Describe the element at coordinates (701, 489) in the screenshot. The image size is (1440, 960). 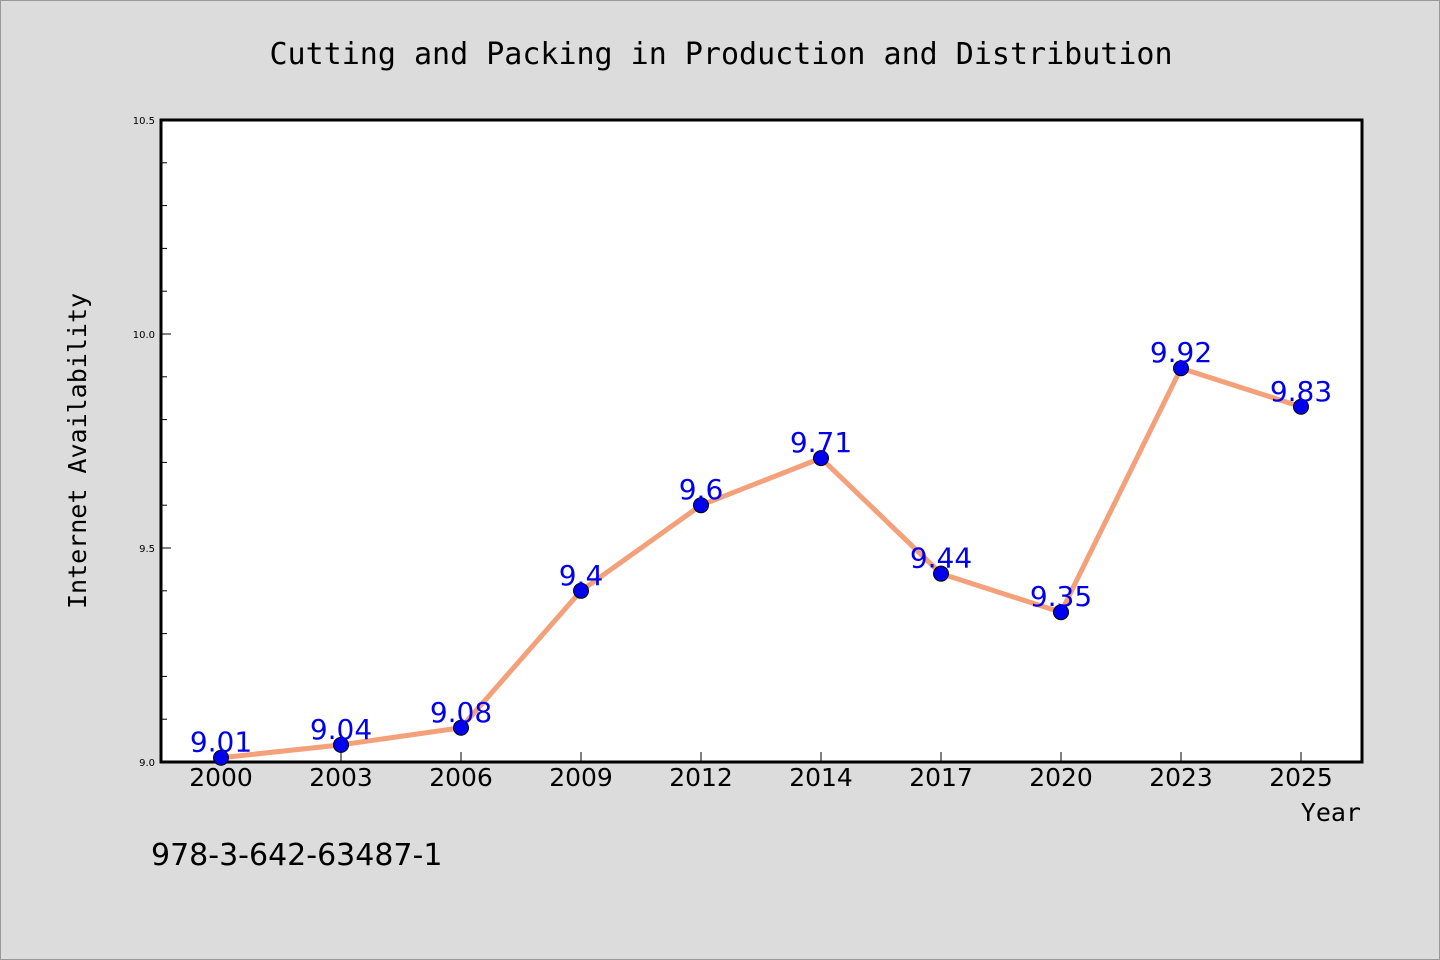
I see `data-label: 9.6` at that location.